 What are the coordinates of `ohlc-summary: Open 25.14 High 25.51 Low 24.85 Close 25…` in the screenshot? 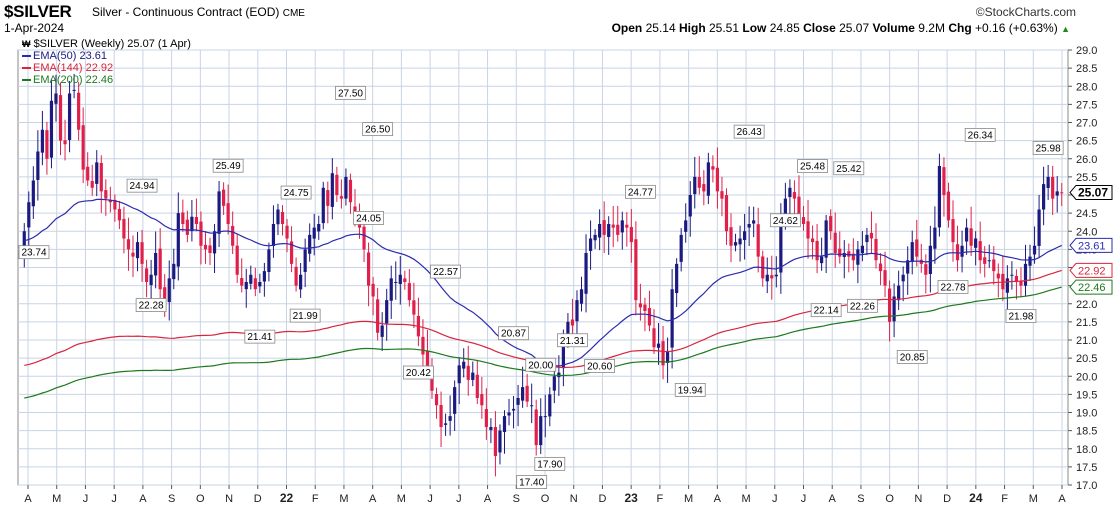 It's located at (840, 28).